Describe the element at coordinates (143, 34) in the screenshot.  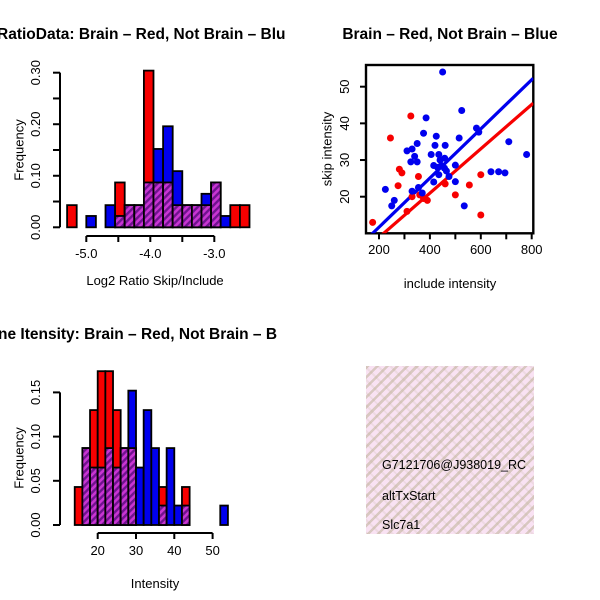
I see `hist-ratio-title: RatioData: Brain – Red, Not Brain – Blu` at that location.